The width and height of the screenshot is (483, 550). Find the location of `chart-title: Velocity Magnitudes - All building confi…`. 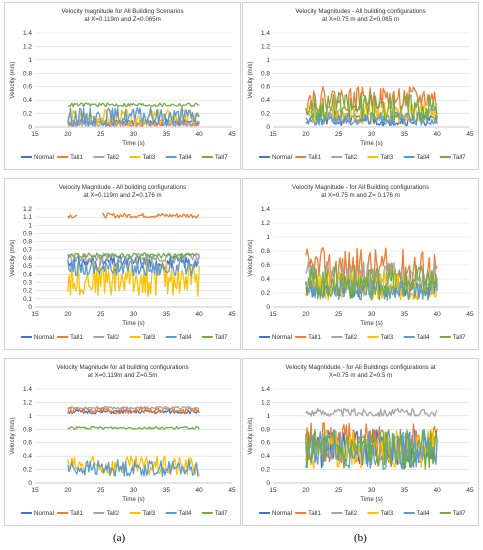

chart-title: Velocity Magnitudes - All building confi… is located at coordinates (360, 11).